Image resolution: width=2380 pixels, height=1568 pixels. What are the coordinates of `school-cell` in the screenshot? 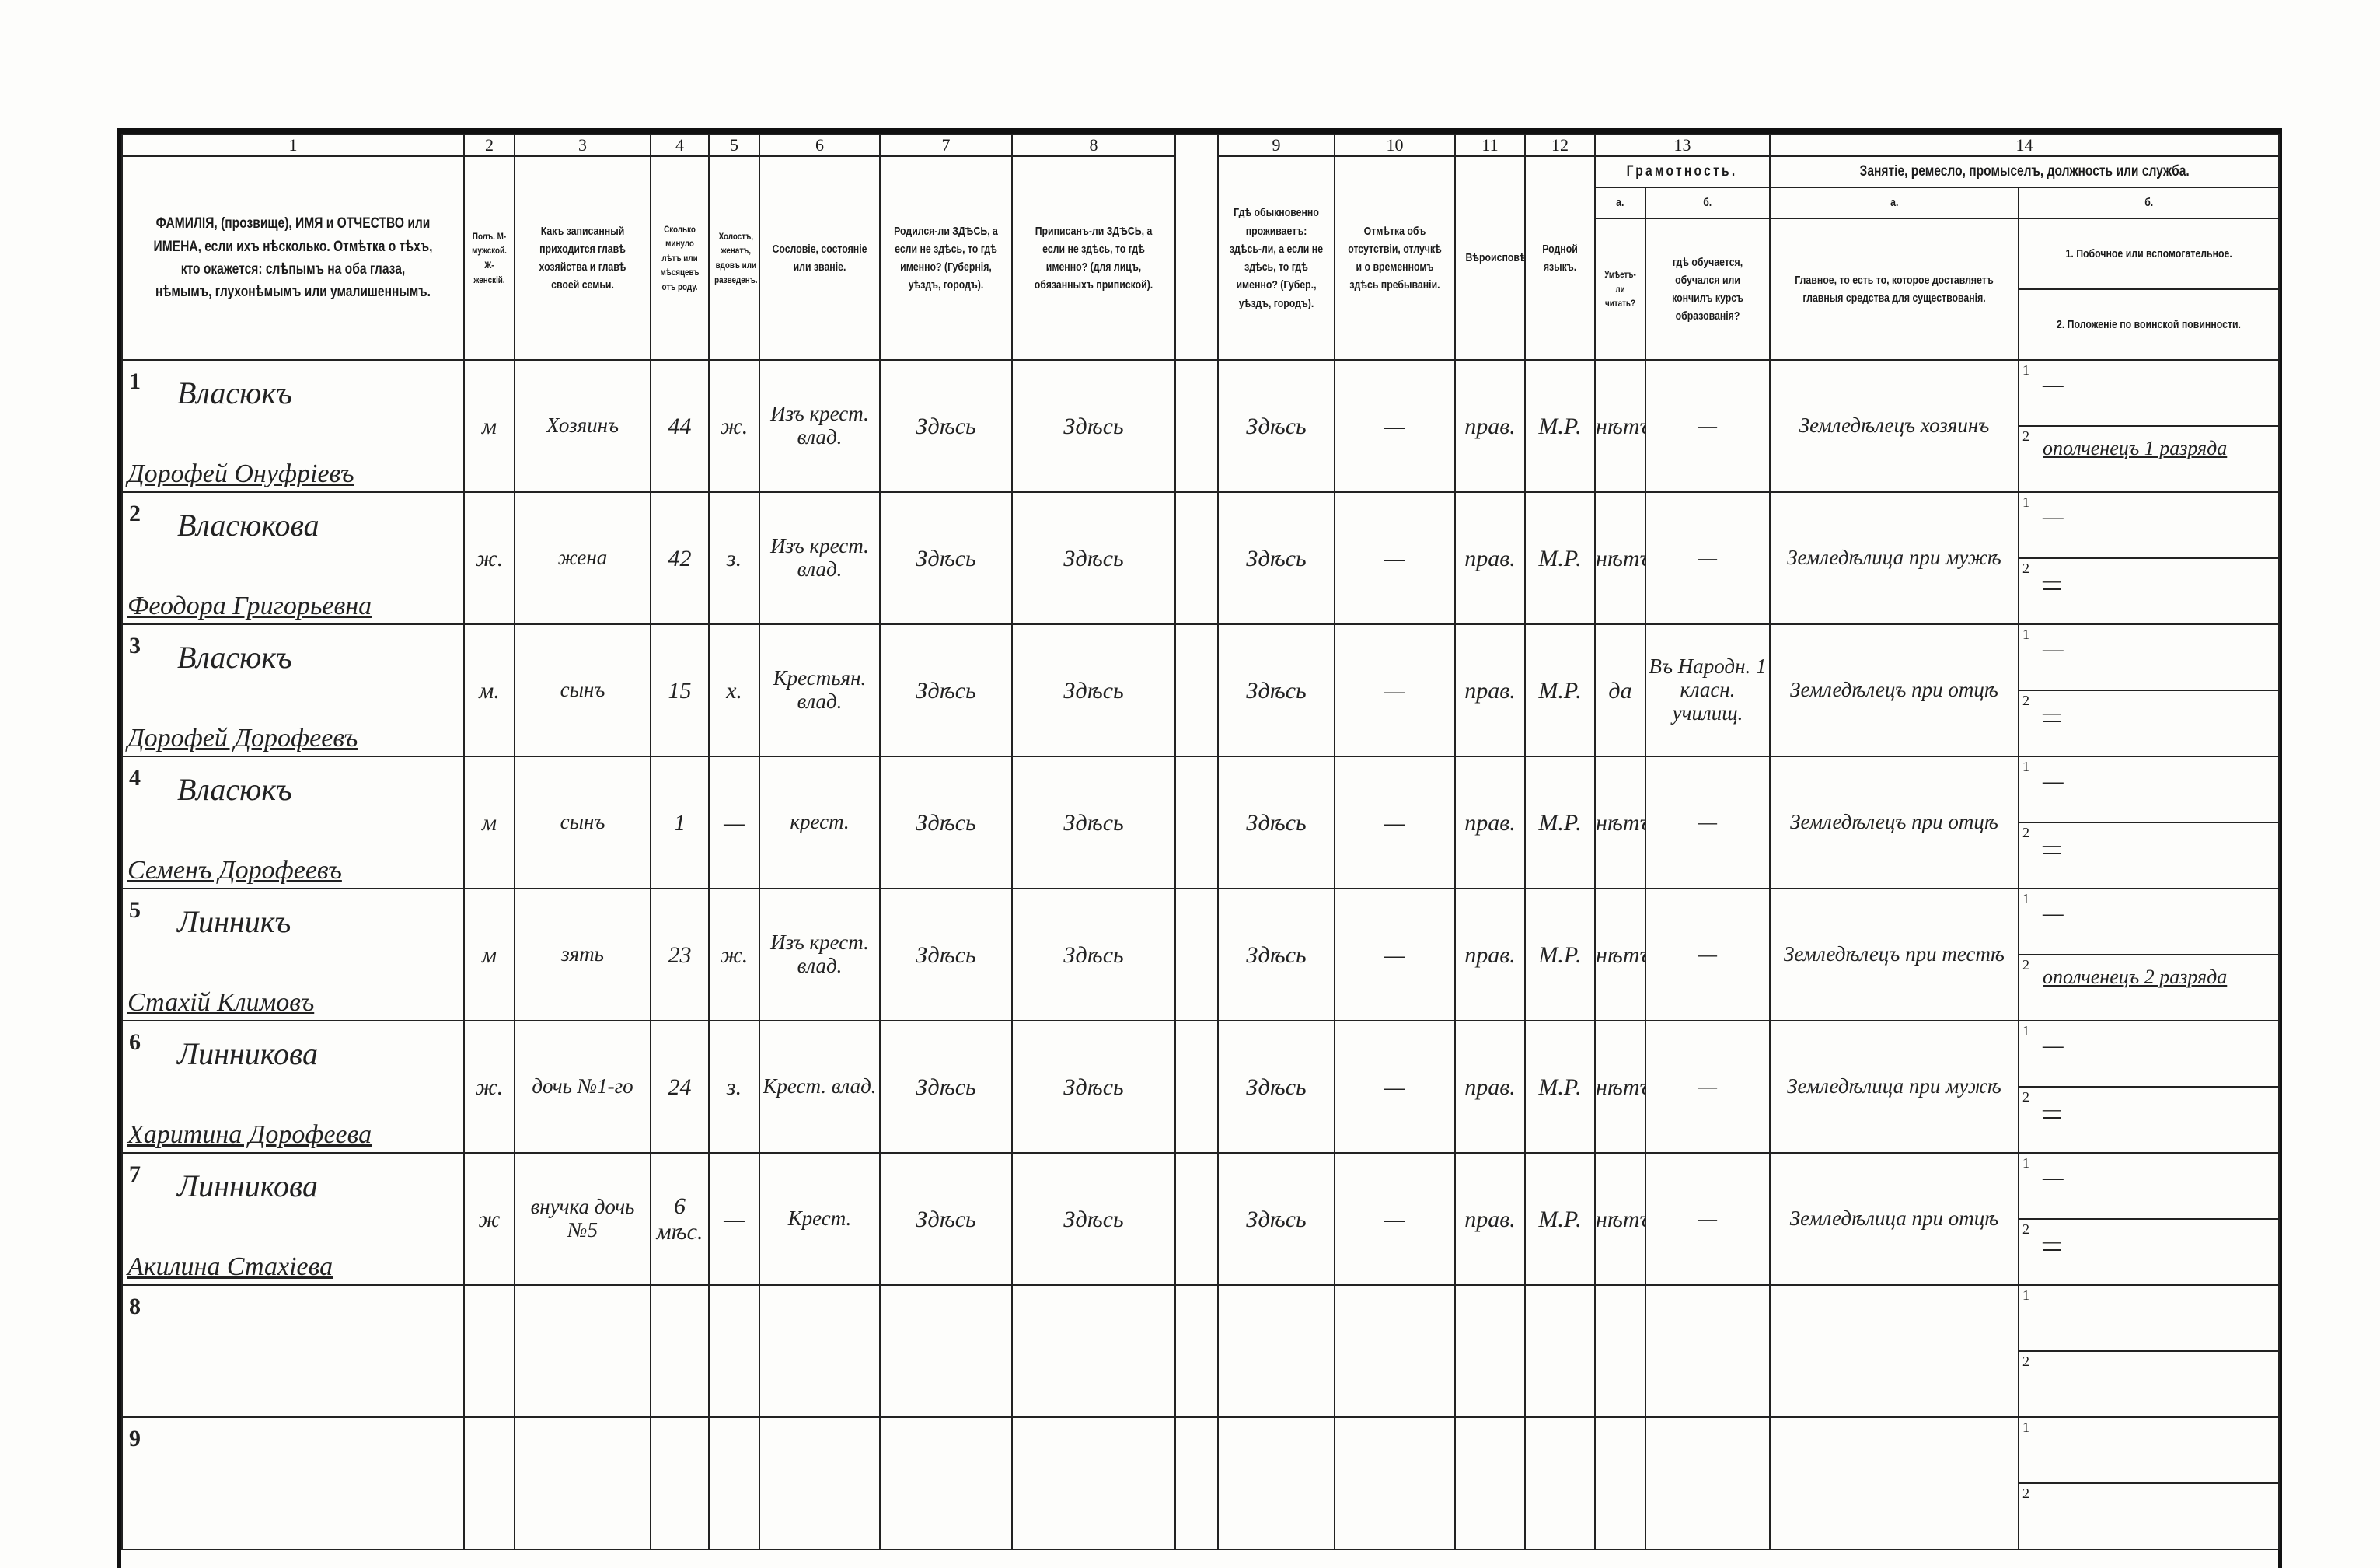 It's located at (1708, 1351).